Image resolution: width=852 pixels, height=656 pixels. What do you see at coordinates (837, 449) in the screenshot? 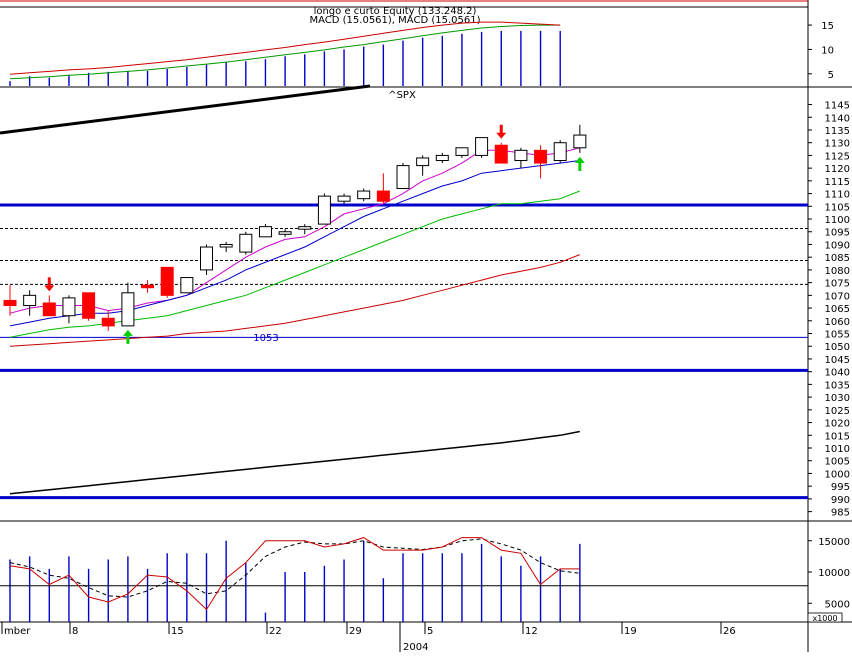
I see `y-tick-label: 1010` at bounding box center [837, 449].